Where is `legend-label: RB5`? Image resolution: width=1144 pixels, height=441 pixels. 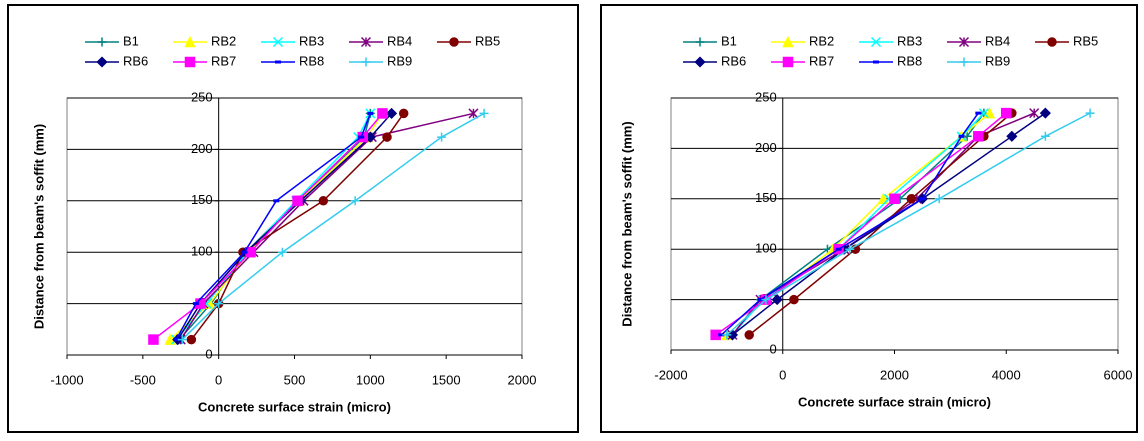 legend-label: RB5 is located at coordinates (1085, 40).